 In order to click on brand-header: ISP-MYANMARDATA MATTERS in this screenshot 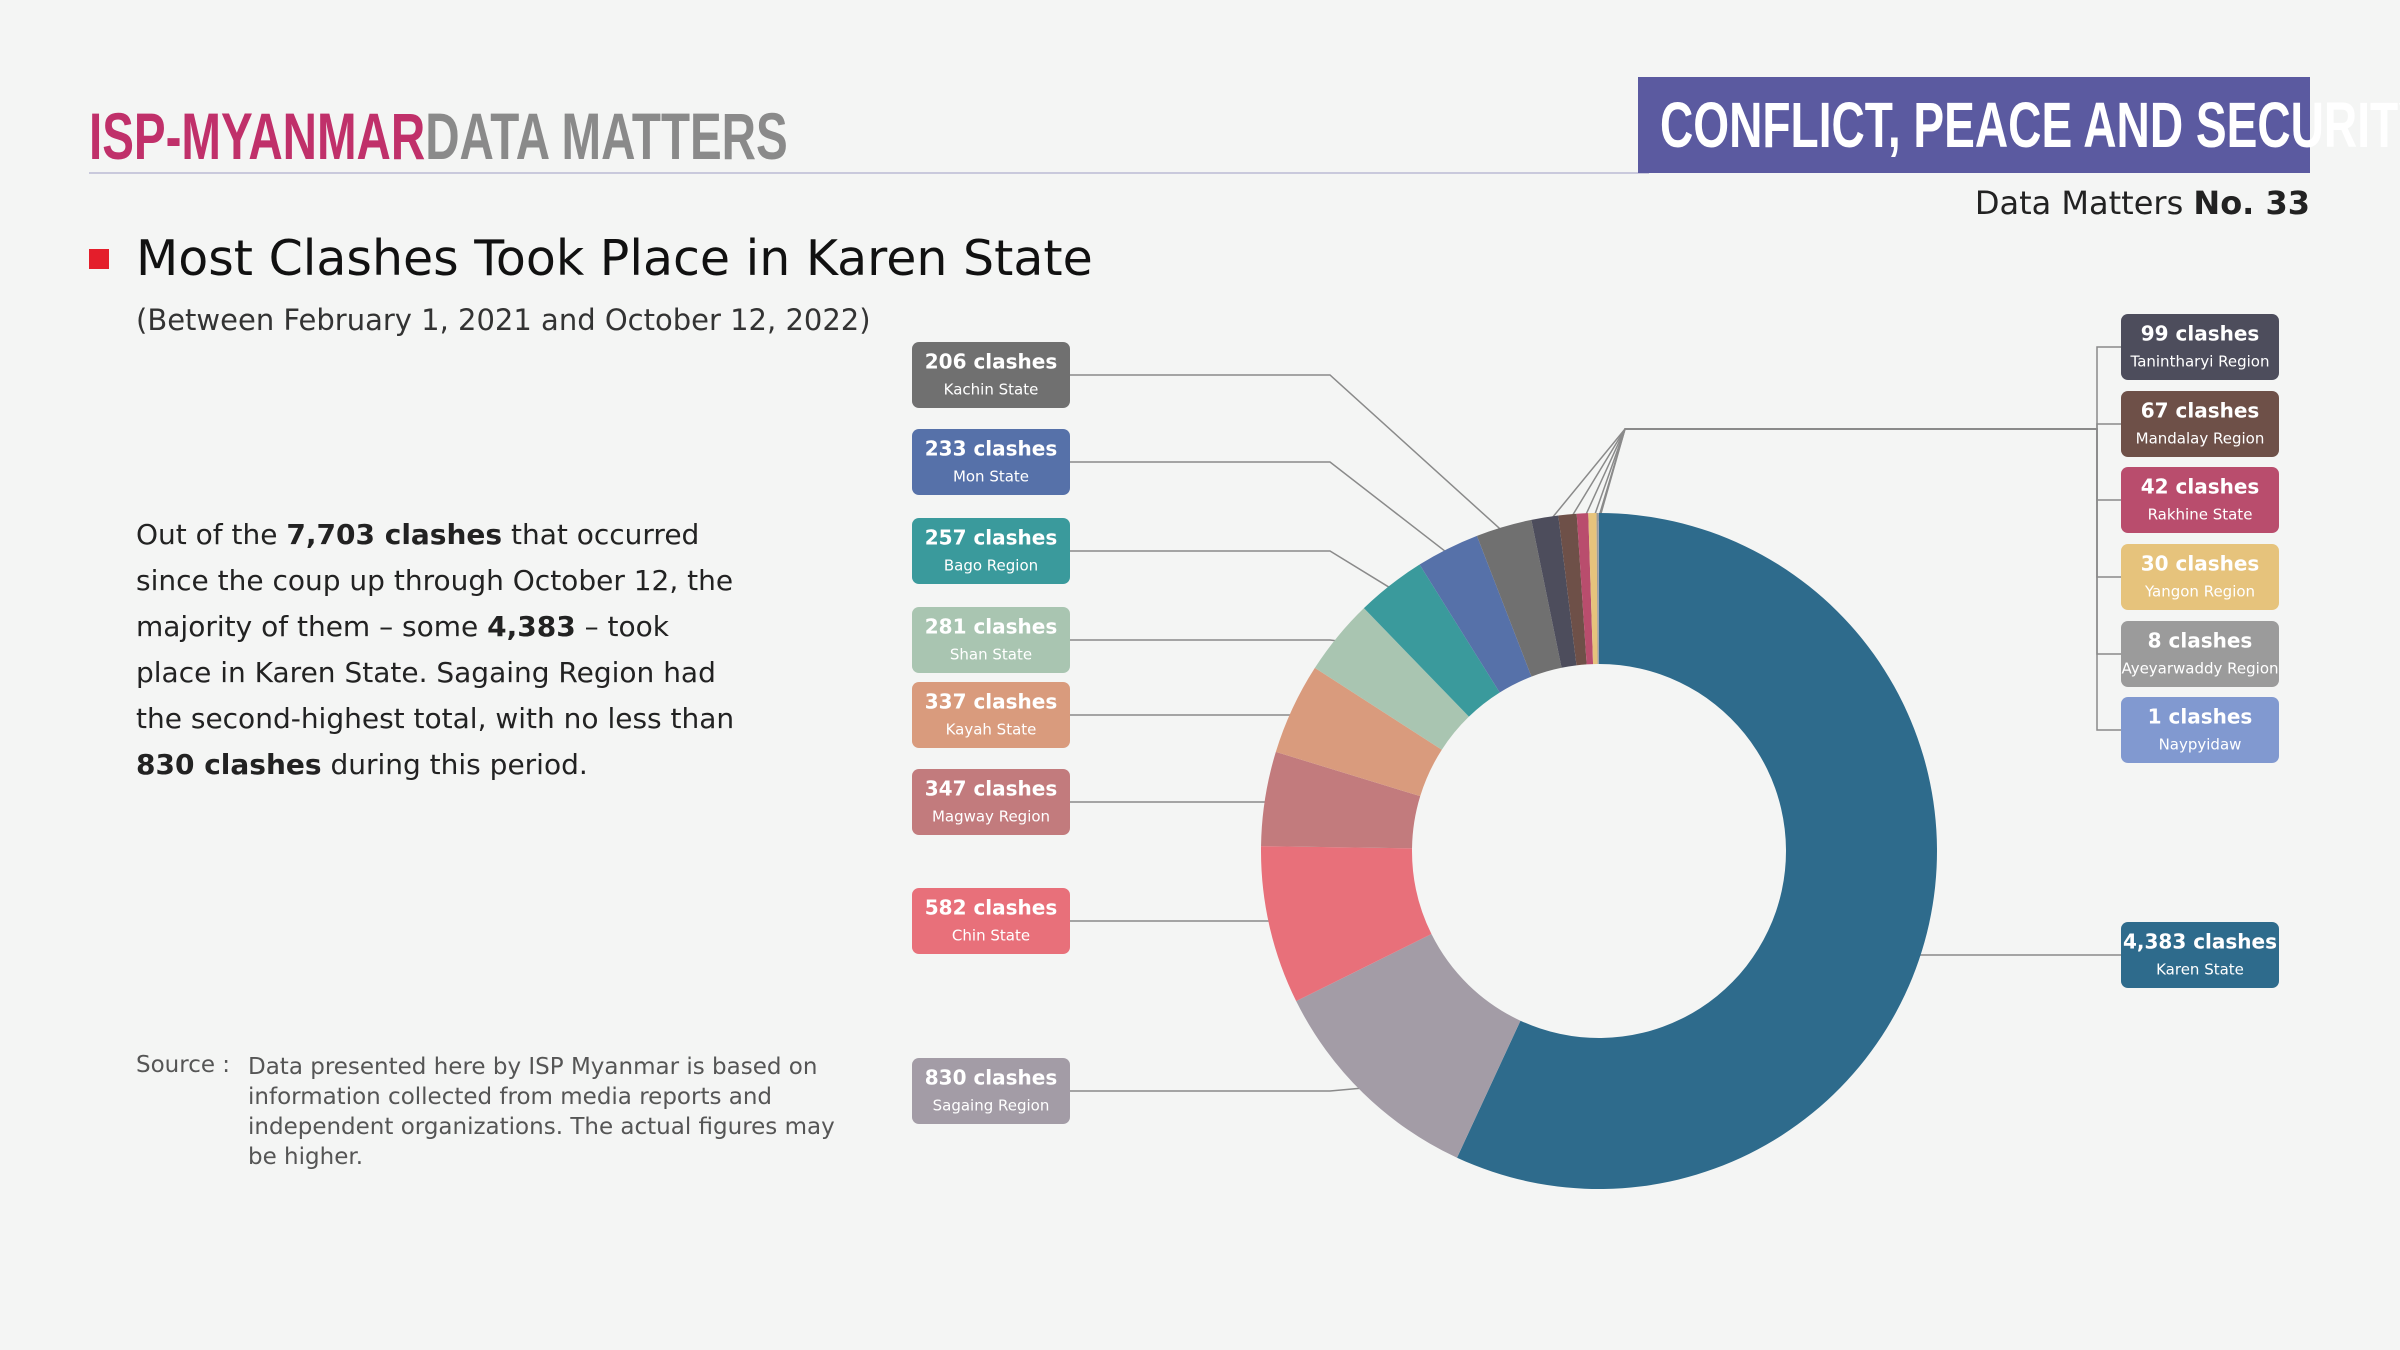, I will do `click(438, 136)`.